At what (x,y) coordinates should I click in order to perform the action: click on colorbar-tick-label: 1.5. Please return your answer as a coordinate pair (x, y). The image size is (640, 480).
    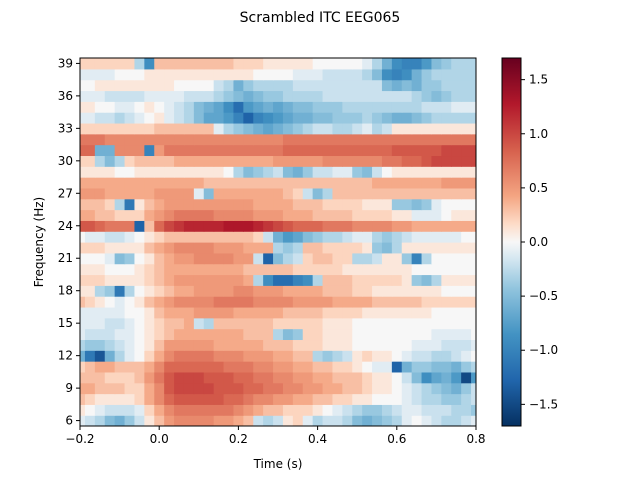
    Looking at the image, I should click on (538, 80).